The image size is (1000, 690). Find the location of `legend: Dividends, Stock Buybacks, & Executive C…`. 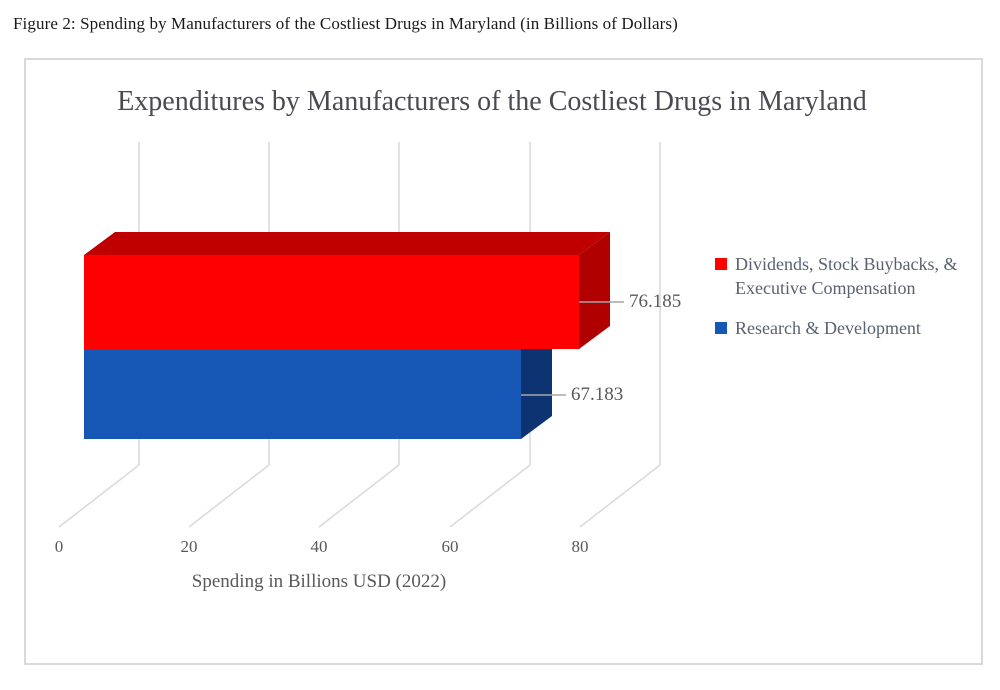

legend: Dividends, Stock Buybacks, & Executive C… is located at coordinates (844, 304).